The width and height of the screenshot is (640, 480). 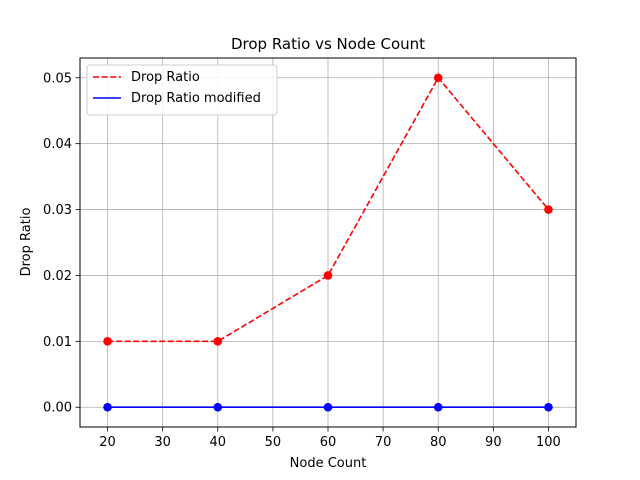 I want to click on legend: Drop Ratio Drop Ratio modified, so click(x=182, y=90).